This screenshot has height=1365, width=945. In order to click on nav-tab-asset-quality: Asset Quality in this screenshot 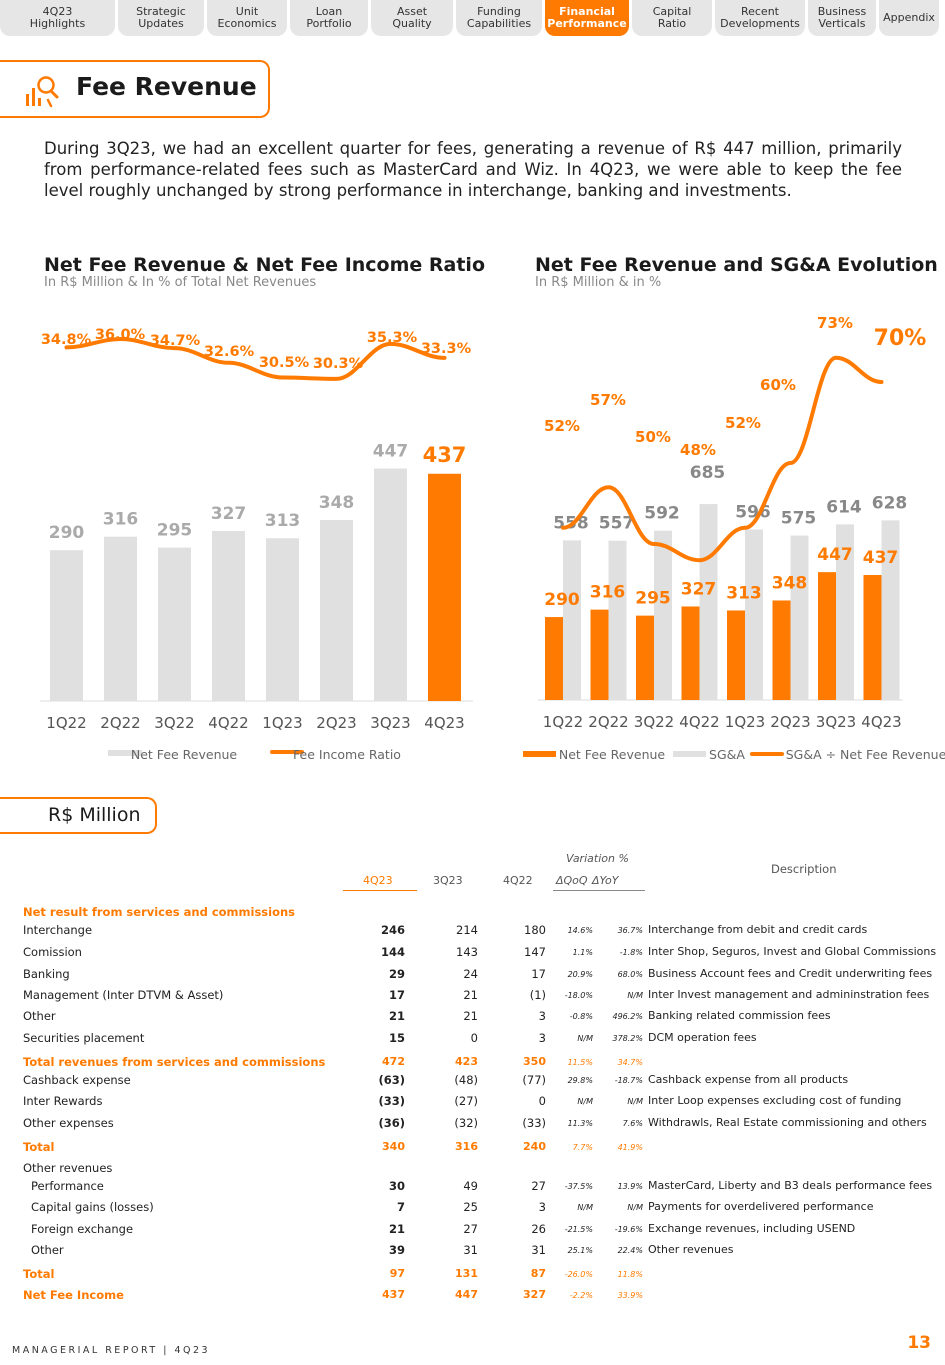, I will do `click(412, 18)`.